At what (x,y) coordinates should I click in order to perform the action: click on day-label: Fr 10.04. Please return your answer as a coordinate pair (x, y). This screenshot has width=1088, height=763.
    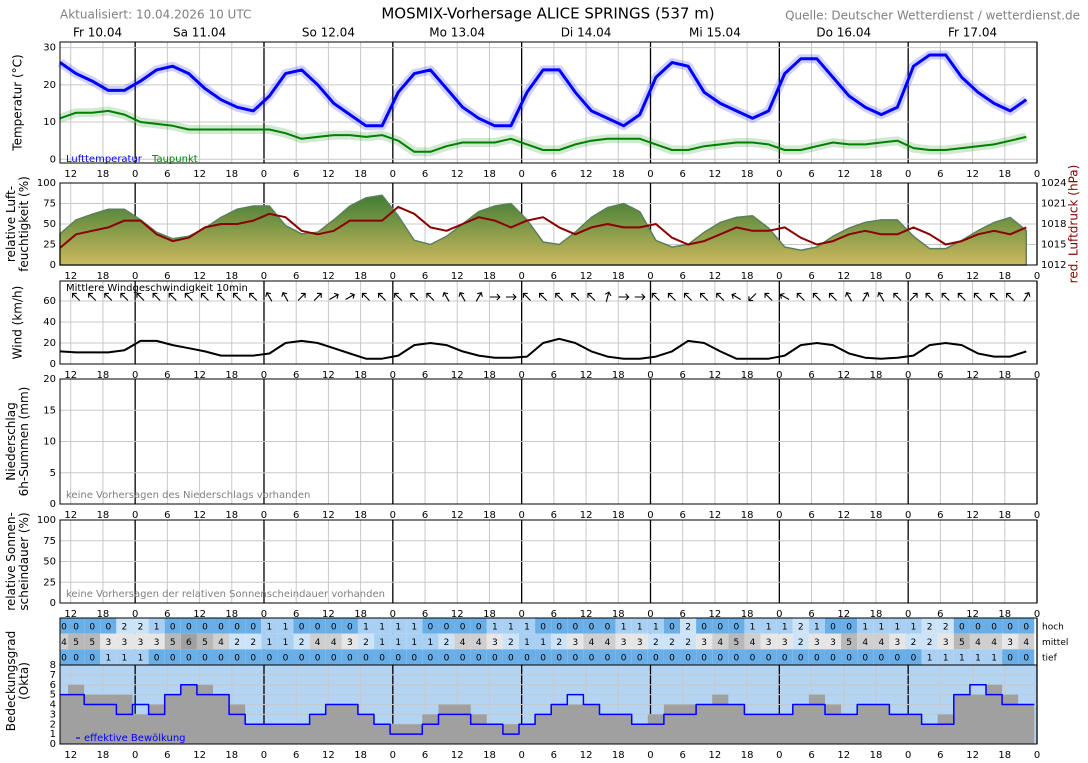
    Looking at the image, I should click on (97, 33).